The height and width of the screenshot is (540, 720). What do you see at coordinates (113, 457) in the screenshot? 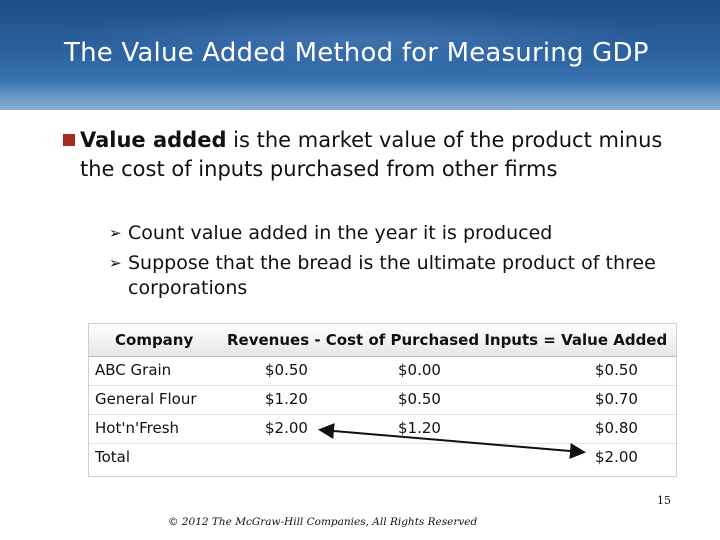
I see `cell-company: Total` at bounding box center [113, 457].